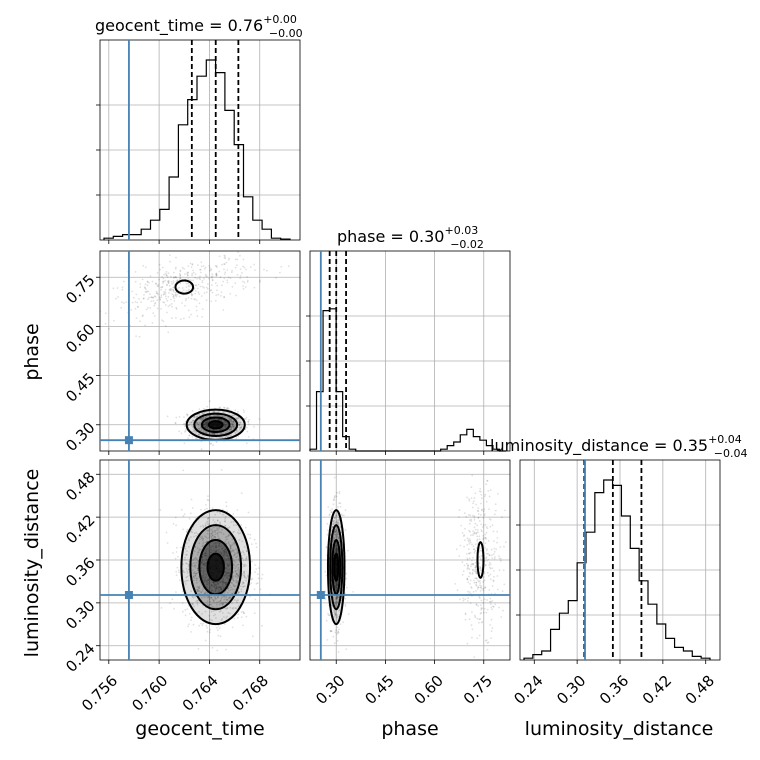 Image resolution: width=760 pixels, height=760 pixels. Describe the element at coordinates (410, 583) in the screenshot. I see `panel-phase-vs-luminosity-distance: 0.30 0.45 0.60 0.75` at that location.